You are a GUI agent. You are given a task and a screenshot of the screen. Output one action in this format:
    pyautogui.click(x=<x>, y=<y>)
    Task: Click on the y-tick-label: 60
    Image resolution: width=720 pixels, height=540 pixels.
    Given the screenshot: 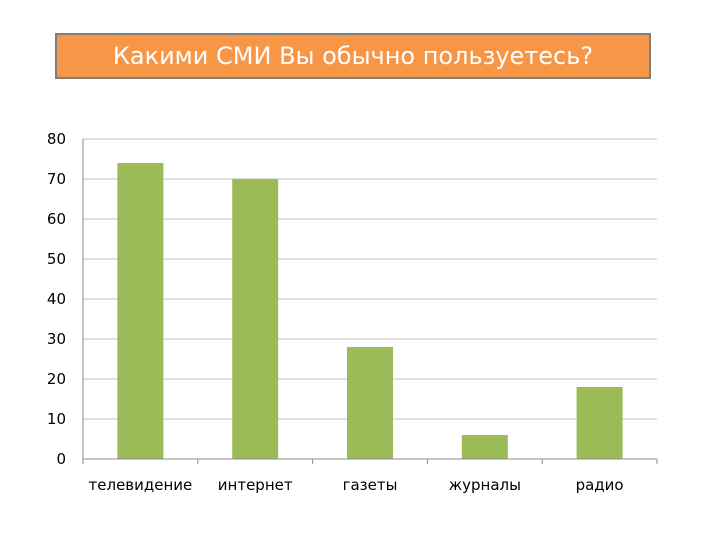 What is the action you would take?
    pyautogui.click(x=56, y=219)
    